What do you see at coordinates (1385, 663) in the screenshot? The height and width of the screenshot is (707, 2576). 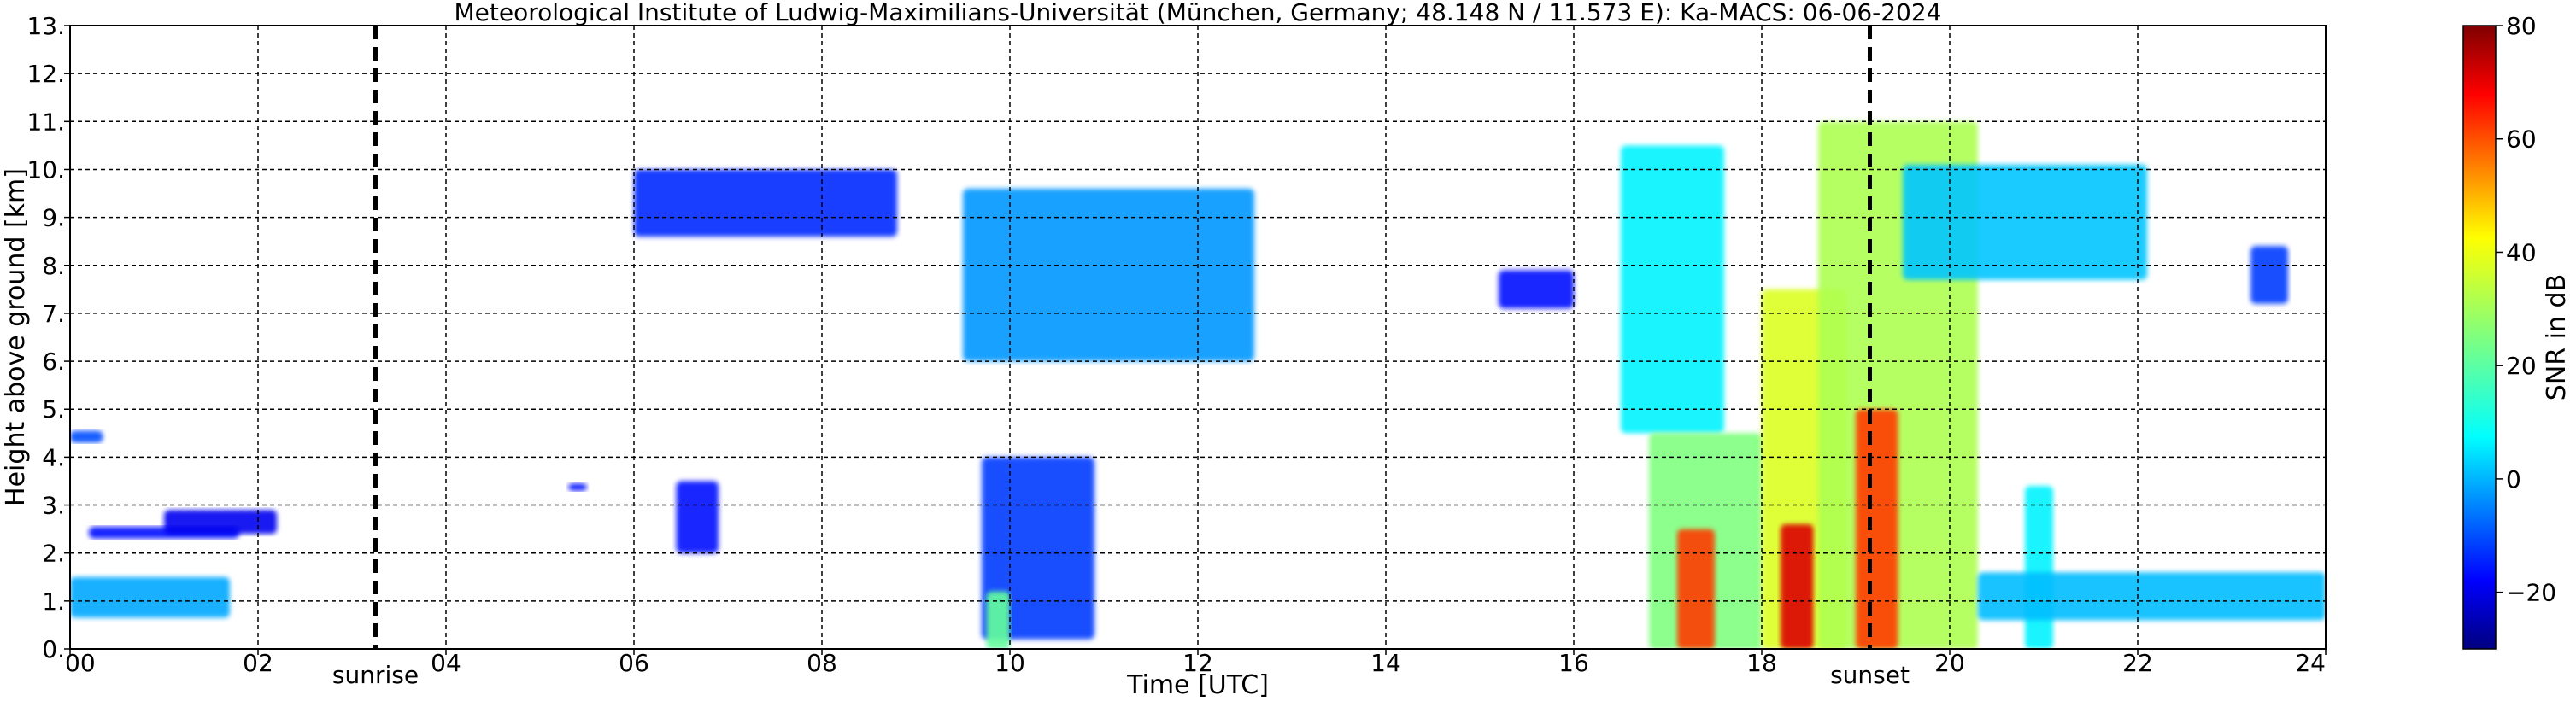 I see `x-tick-label: 14` at bounding box center [1385, 663].